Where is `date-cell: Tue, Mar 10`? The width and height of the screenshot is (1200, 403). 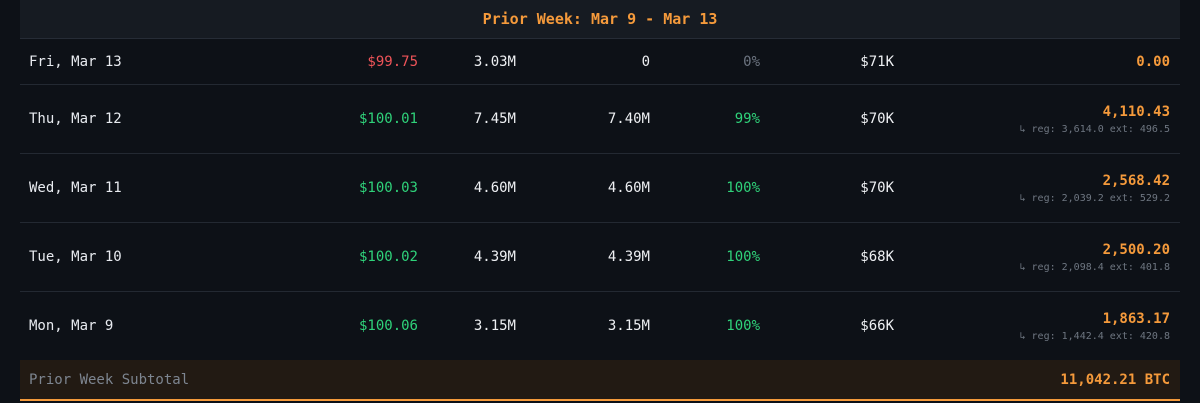
date-cell: Tue, Mar 10 is located at coordinates (75, 257).